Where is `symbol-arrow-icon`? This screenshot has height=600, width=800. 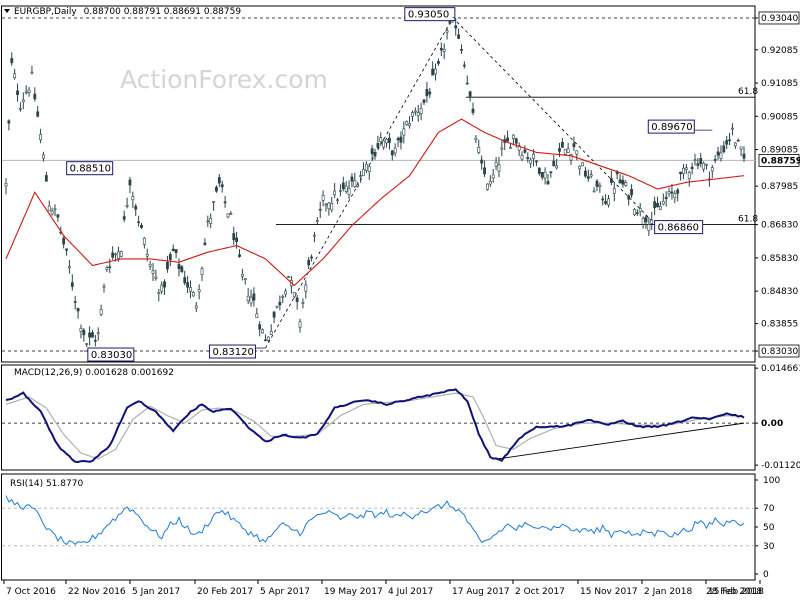 symbol-arrow-icon is located at coordinates (7, 11).